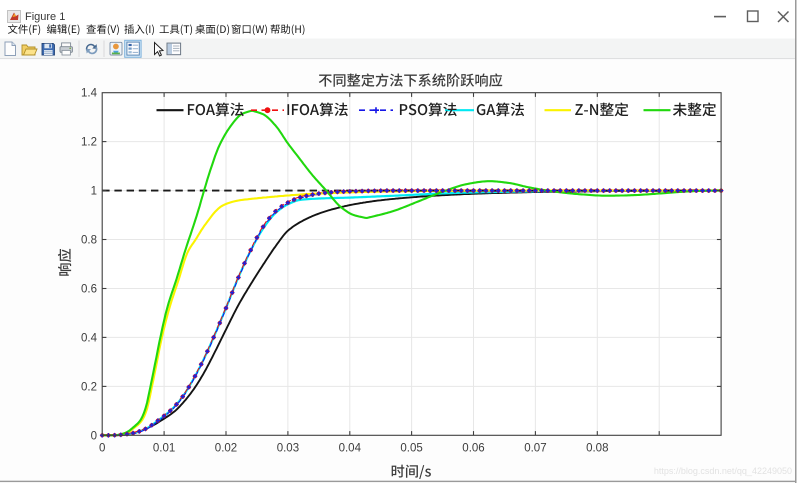 This screenshot has width=800, height=500. Describe the element at coordinates (473, 449) in the screenshot. I see `svg-text: 0.06` at that location.